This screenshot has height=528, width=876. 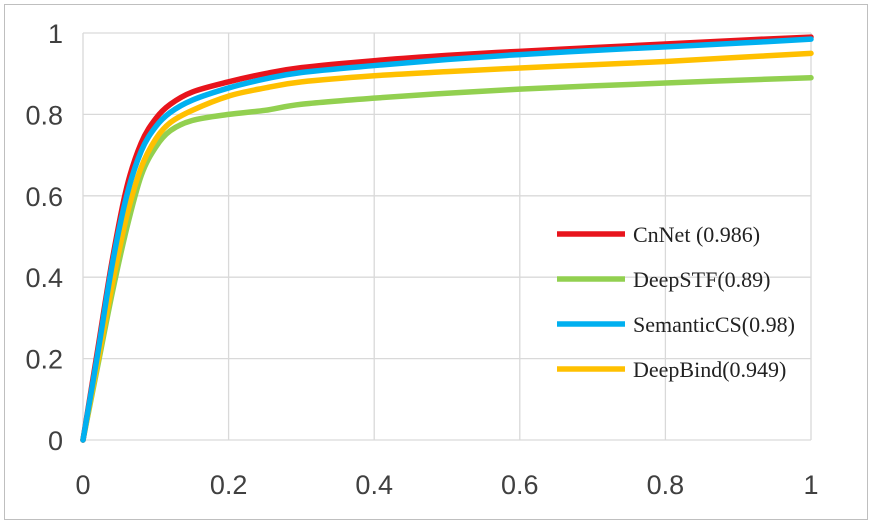 I want to click on x-tick-label: 0.2, so click(x=229, y=485).